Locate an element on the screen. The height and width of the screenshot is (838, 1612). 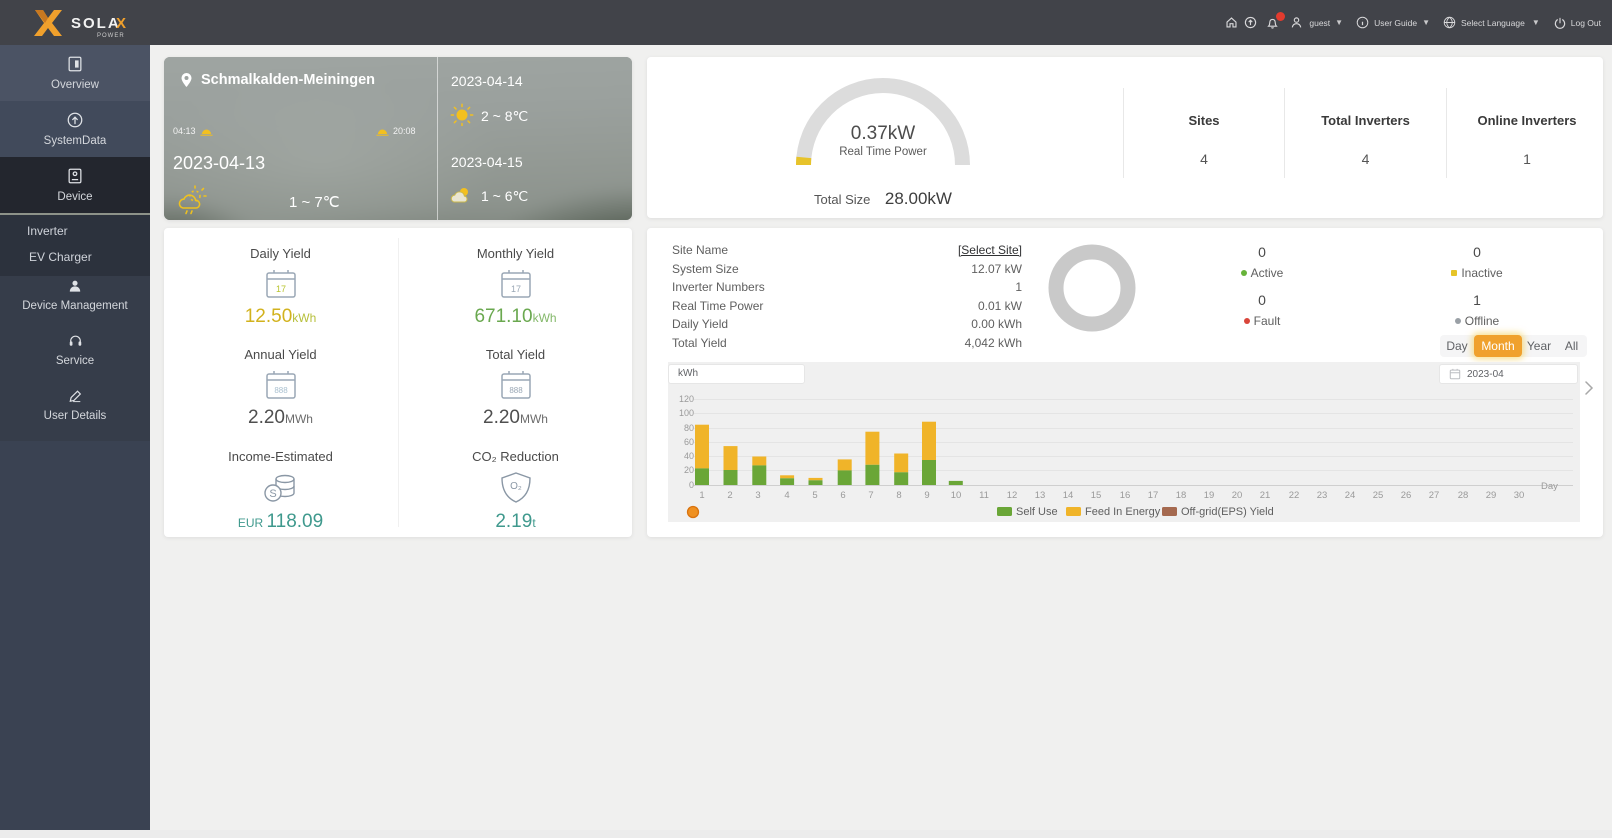
svg-text: S is located at coordinates (272, 494).